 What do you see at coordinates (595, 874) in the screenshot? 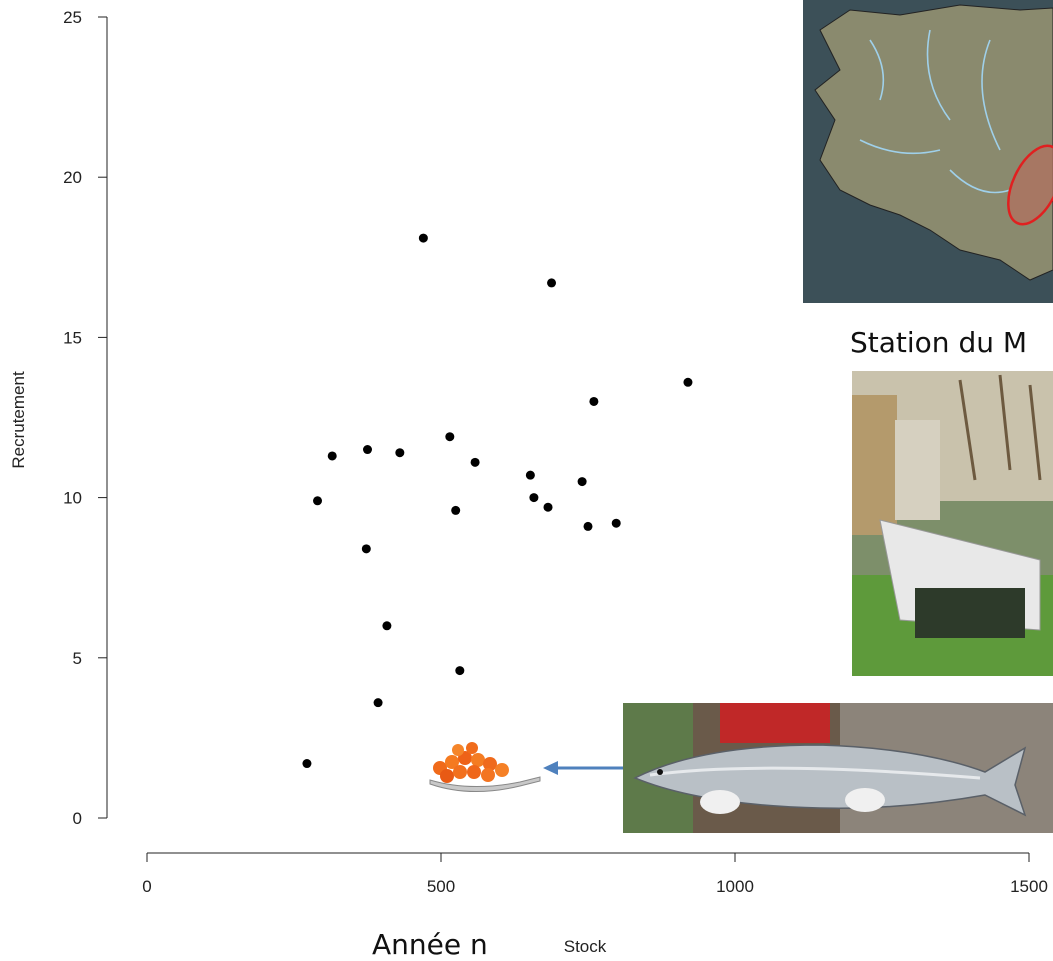
I see `x-axis: 0 500 1000 1500` at bounding box center [595, 874].